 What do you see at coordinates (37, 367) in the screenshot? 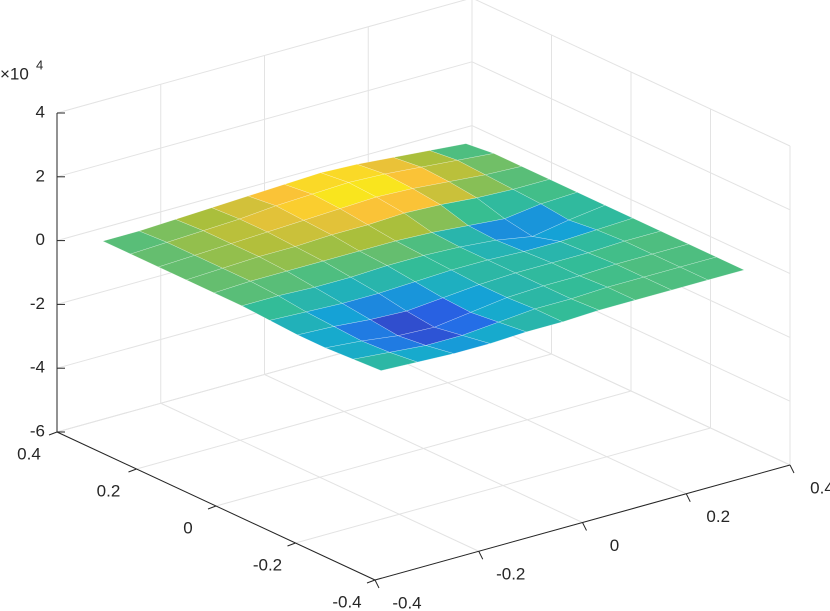
I see `z-tick-label: -4` at bounding box center [37, 367].